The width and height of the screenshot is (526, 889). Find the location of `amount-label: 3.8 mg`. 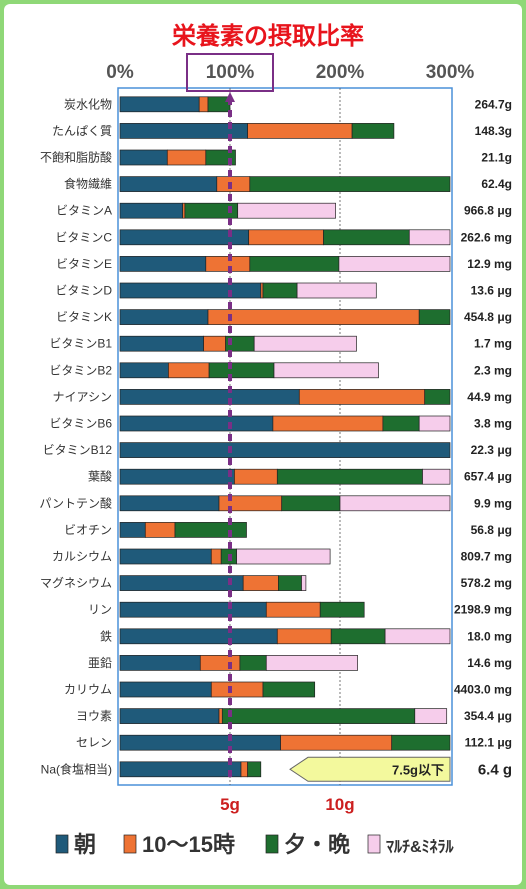

amount-label: 3.8 mg is located at coordinates (493, 424).